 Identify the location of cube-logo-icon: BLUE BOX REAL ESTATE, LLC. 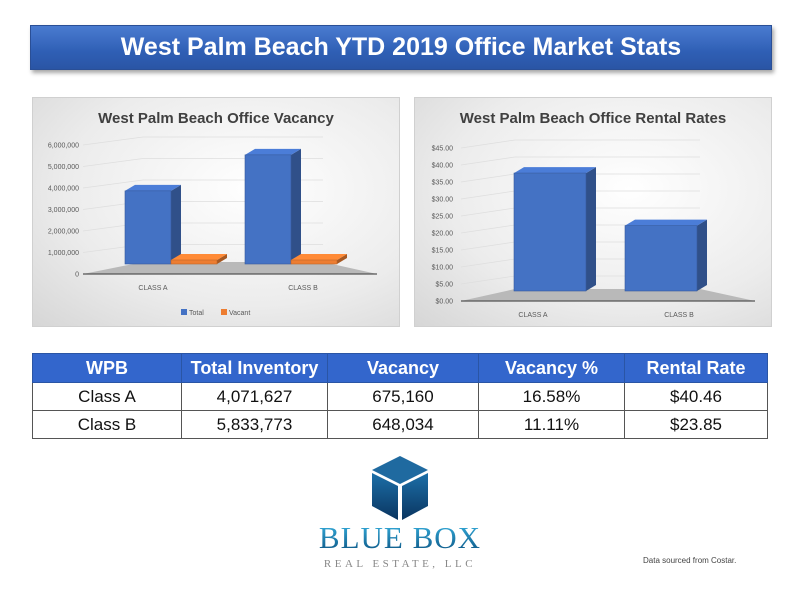
(400, 513).